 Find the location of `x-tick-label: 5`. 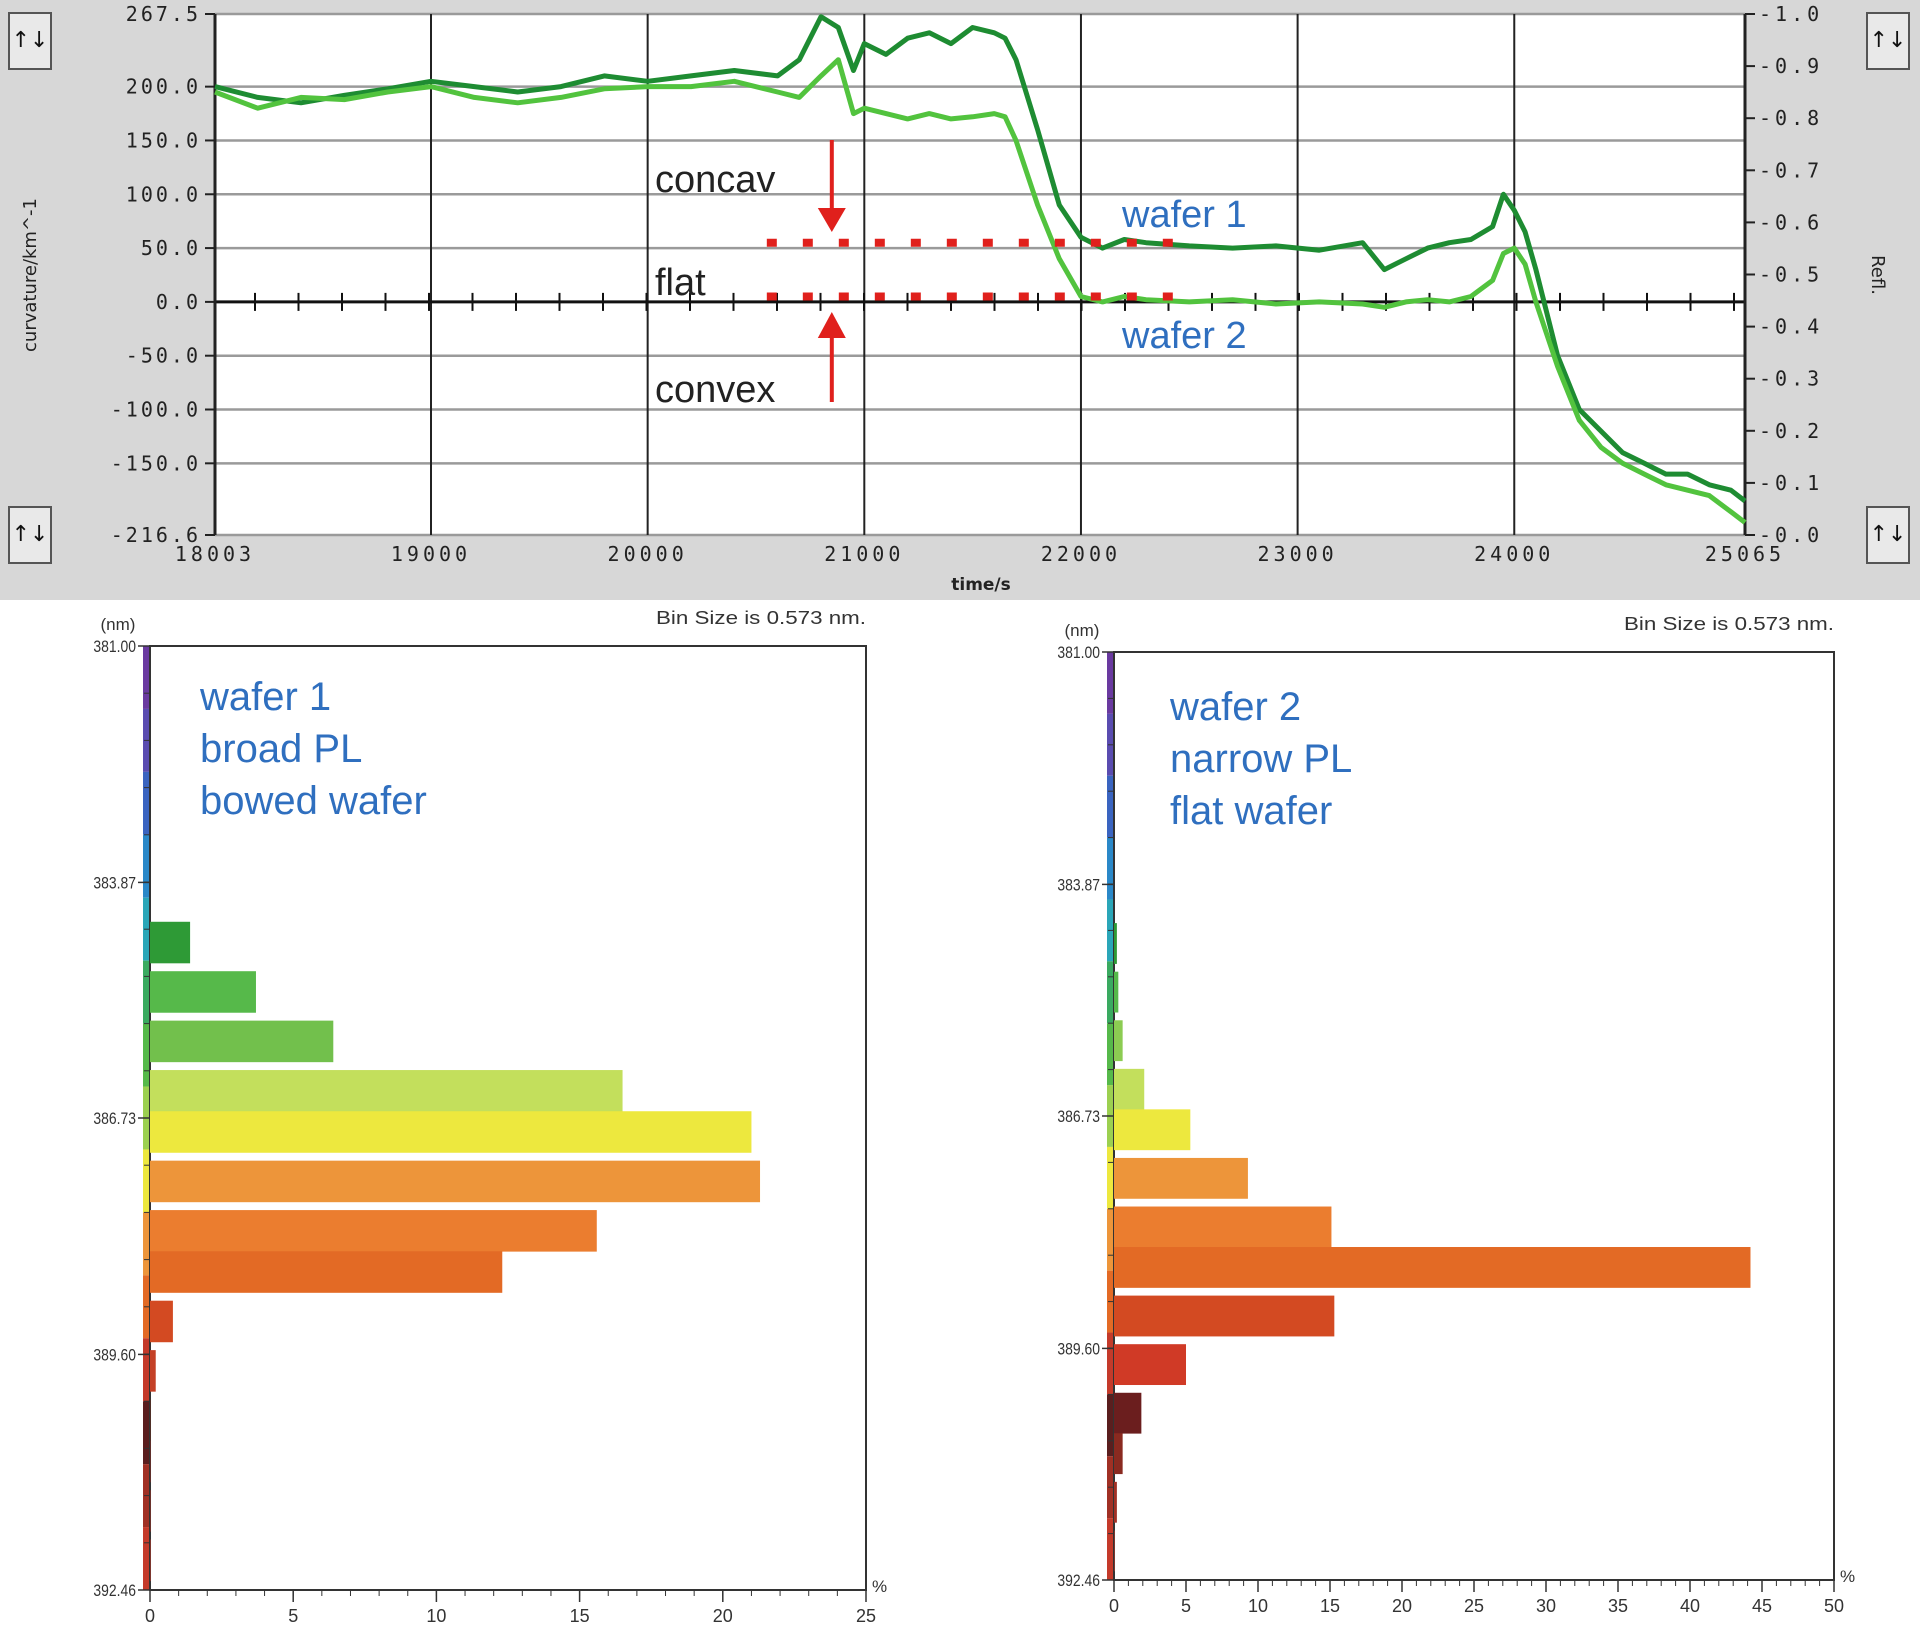

x-tick-label: 5 is located at coordinates (293, 1616).